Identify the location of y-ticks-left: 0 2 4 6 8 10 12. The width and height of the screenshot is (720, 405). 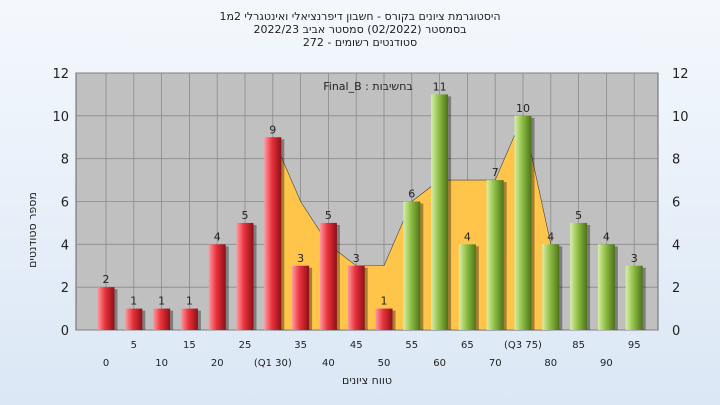
(60, 203).